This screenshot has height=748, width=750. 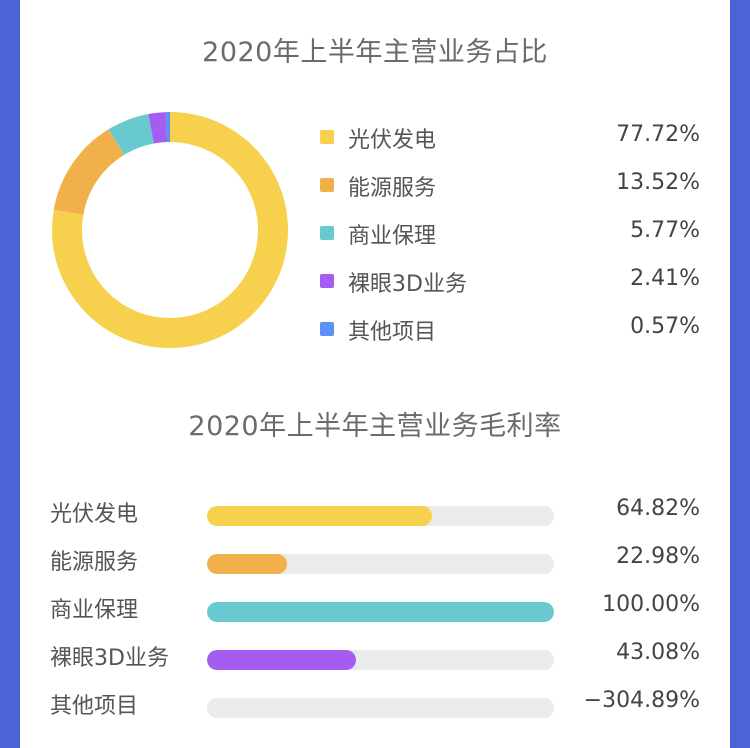 I want to click on bar-label: 光伏发电, so click(x=94, y=514).